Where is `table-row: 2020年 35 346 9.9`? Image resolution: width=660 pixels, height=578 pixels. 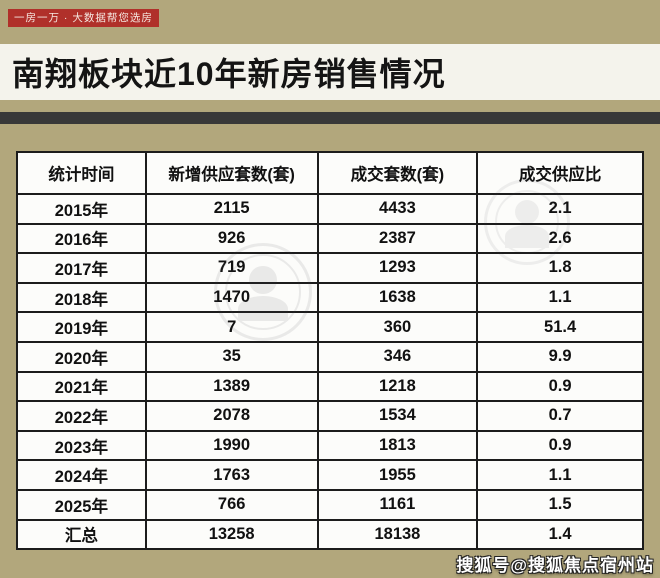
table-row: 2020年 35 346 9.9 is located at coordinates (330, 356).